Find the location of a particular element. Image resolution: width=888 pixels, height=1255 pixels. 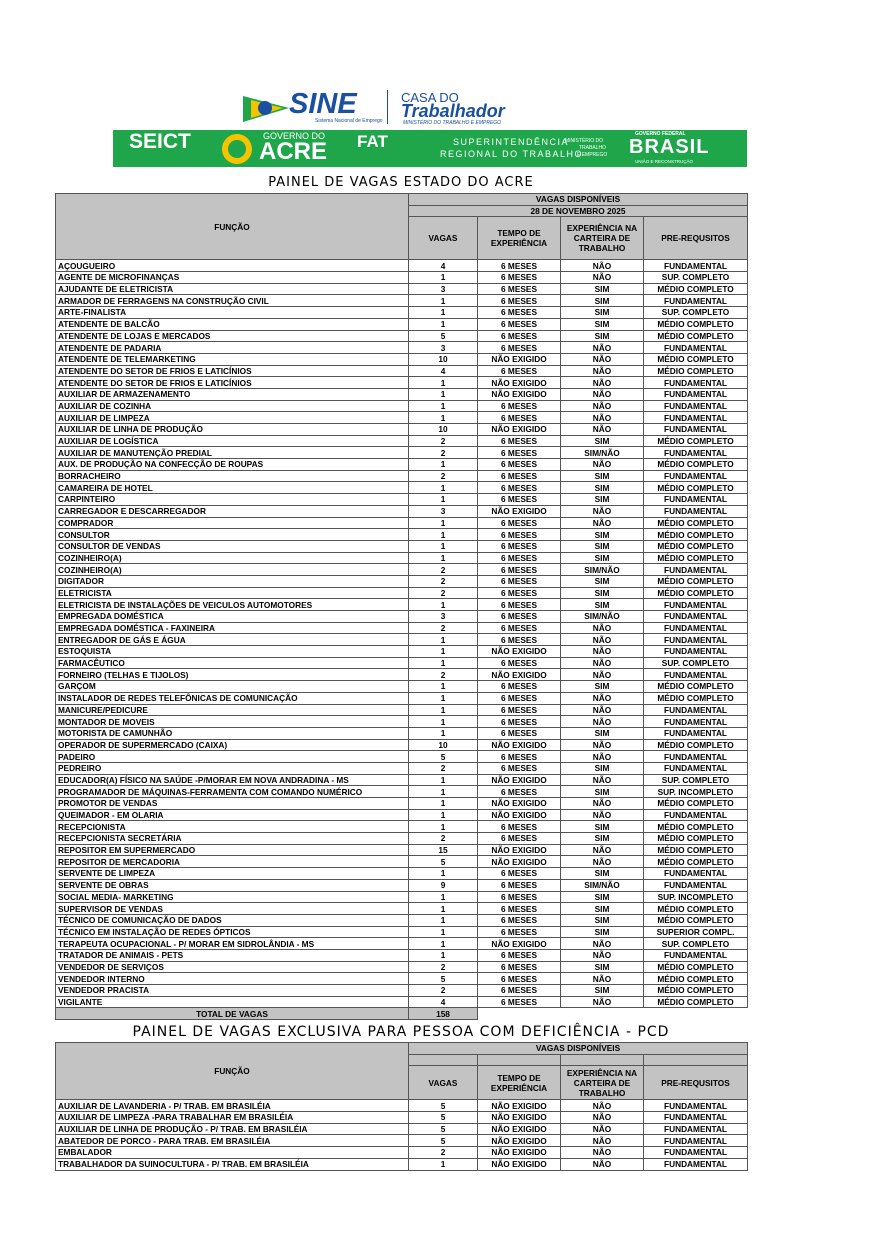

funcao: FORNEIRO (TELHAS E TIJOLOS) is located at coordinates (232, 675).